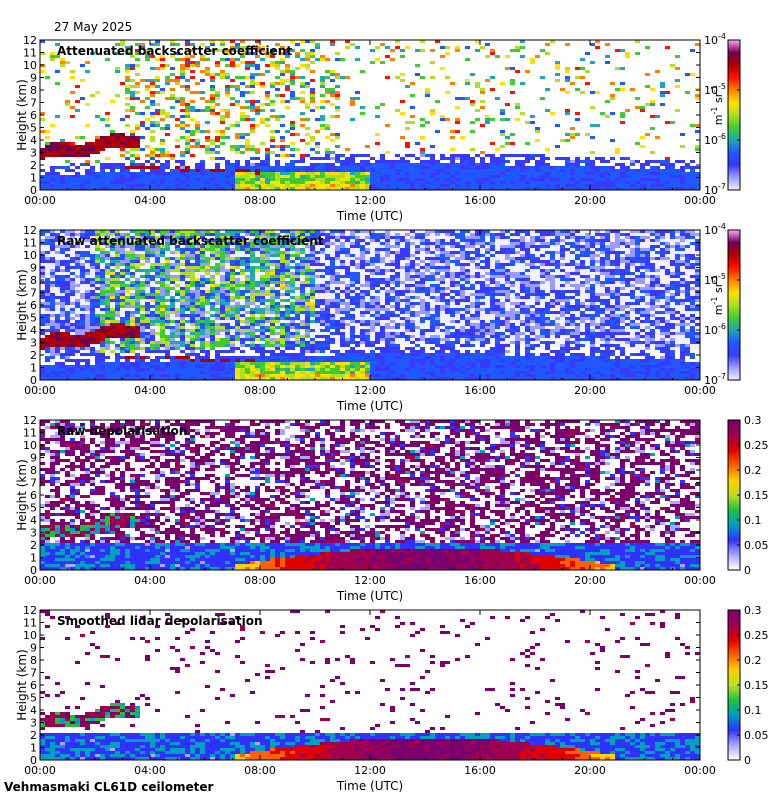 Image resolution: width=780 pixels, height=800 pixels. I want to click on panel-title: Smoothed lidar depolarisation, so click(160, 621).